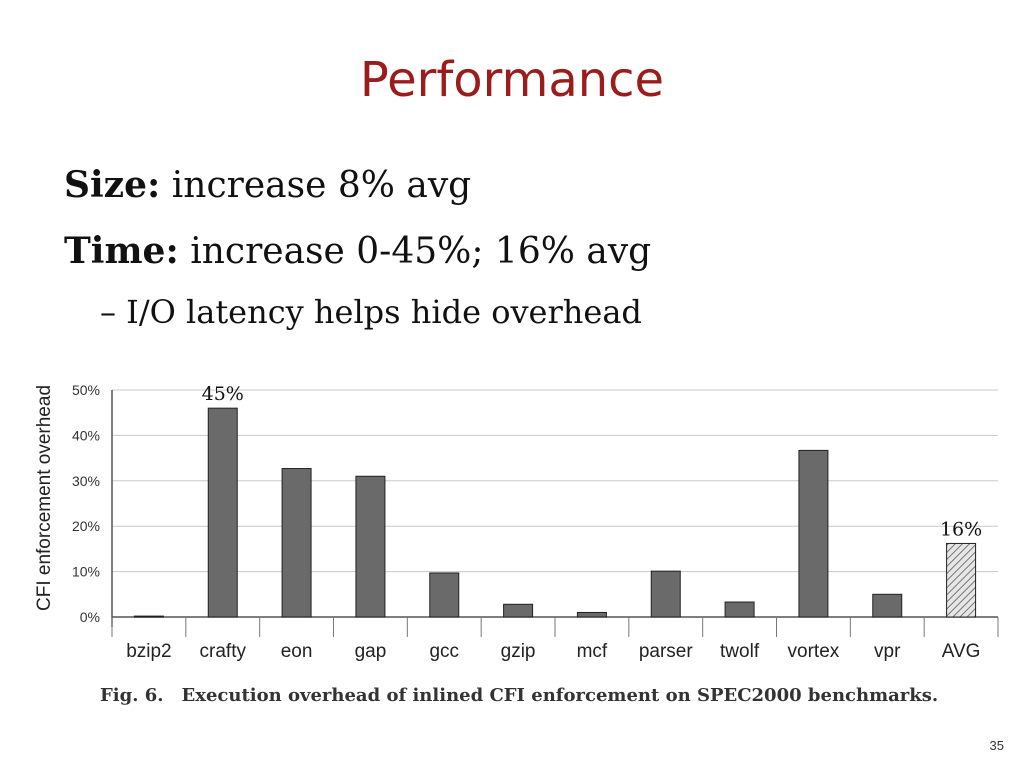 Image resolution: width=1024 pixels, height=768 pixels. Describe the element at coordinates (814, 651) in the screenshot. I see `x-tick-label: vortex` at that location.